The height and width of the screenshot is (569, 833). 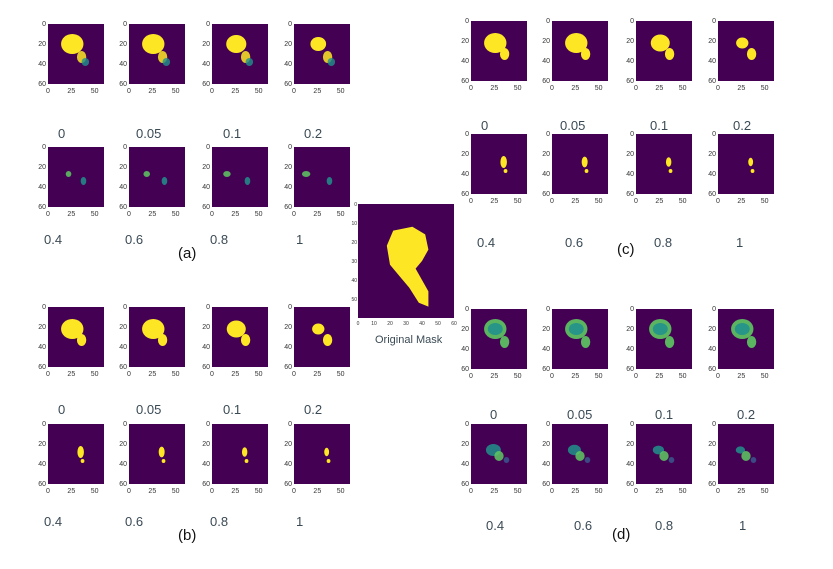 I want to click on caption-a-bottom-1: 0.4, so click(x=53, y=239).